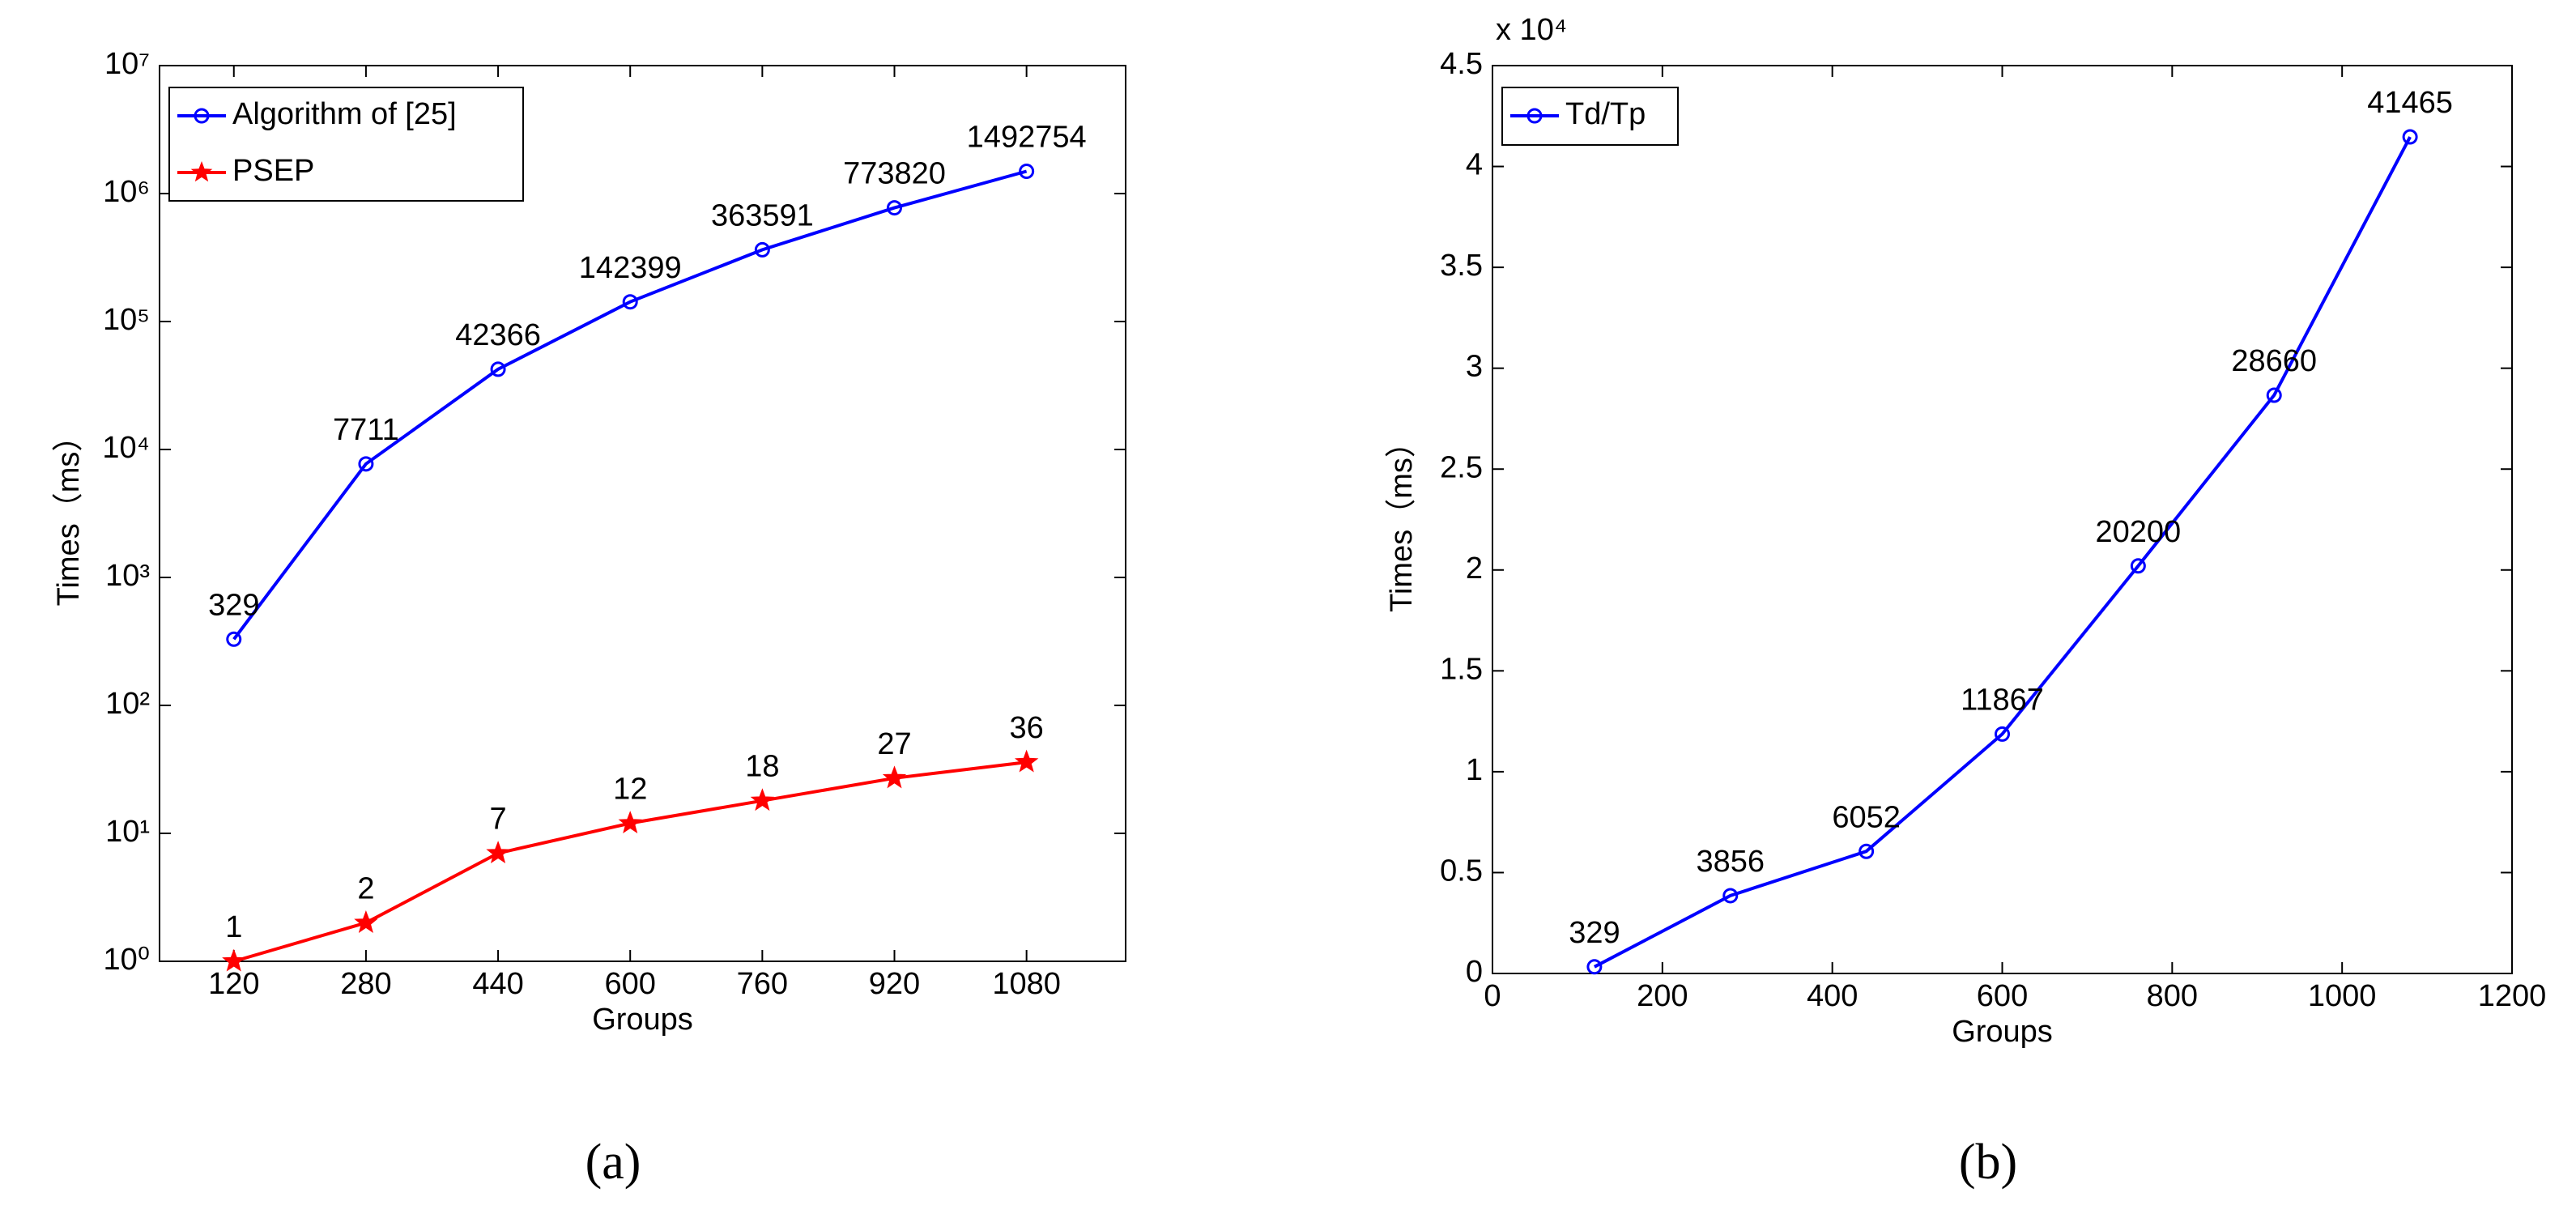 The width and height of the screenshot is (2576, 1214). What do you see at coordinates (2172, 996) in the screenshot?
I see `x-tick-label: 800` at bounding box center [2172, 996].